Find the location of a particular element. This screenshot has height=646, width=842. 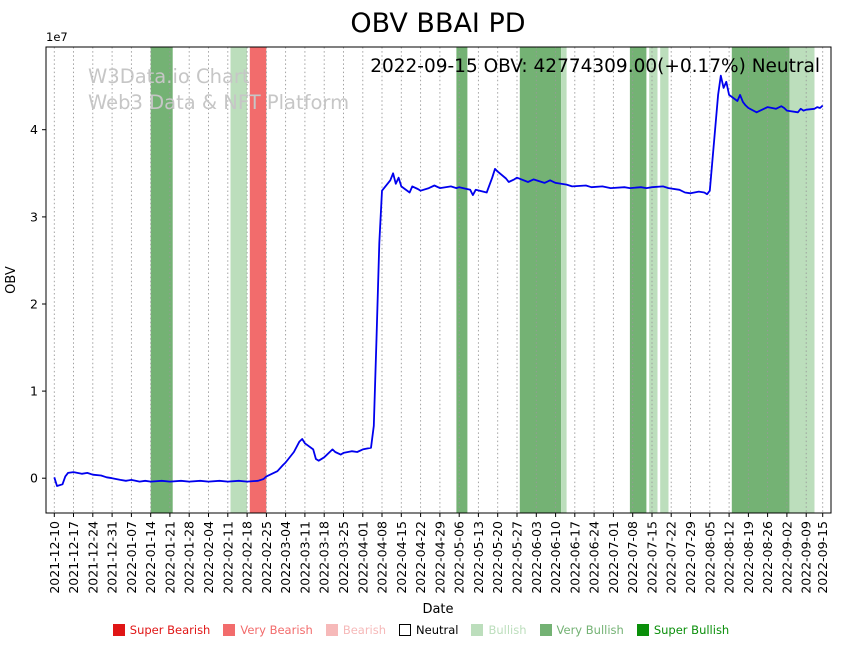

x-tick-label: 2022-04-22 is located at coordinates (420, 557).